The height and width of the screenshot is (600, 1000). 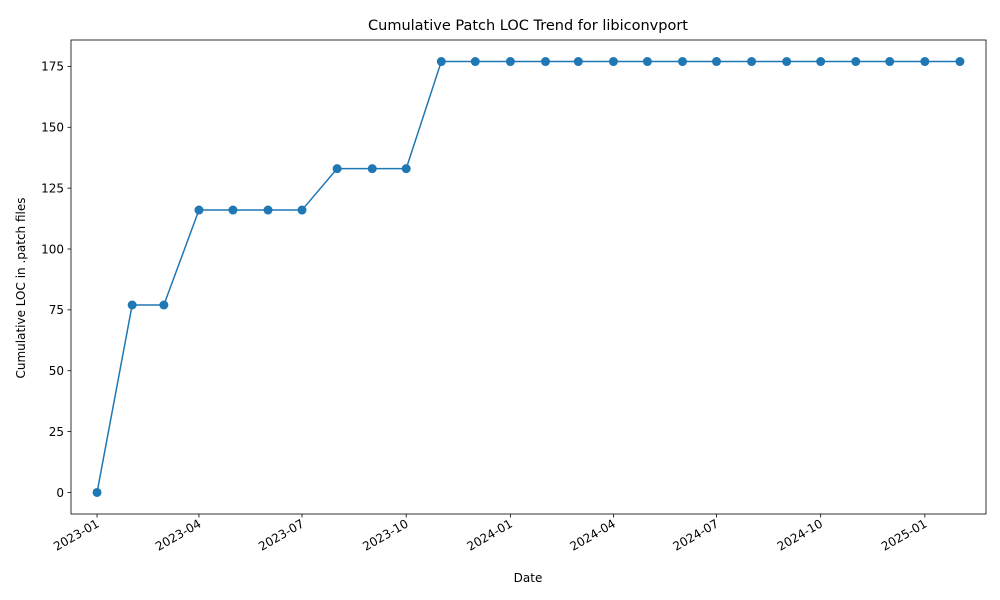 I want to click on y-axis: 0 25 50 75 100 125 150 175, so click(x=56, y=280).